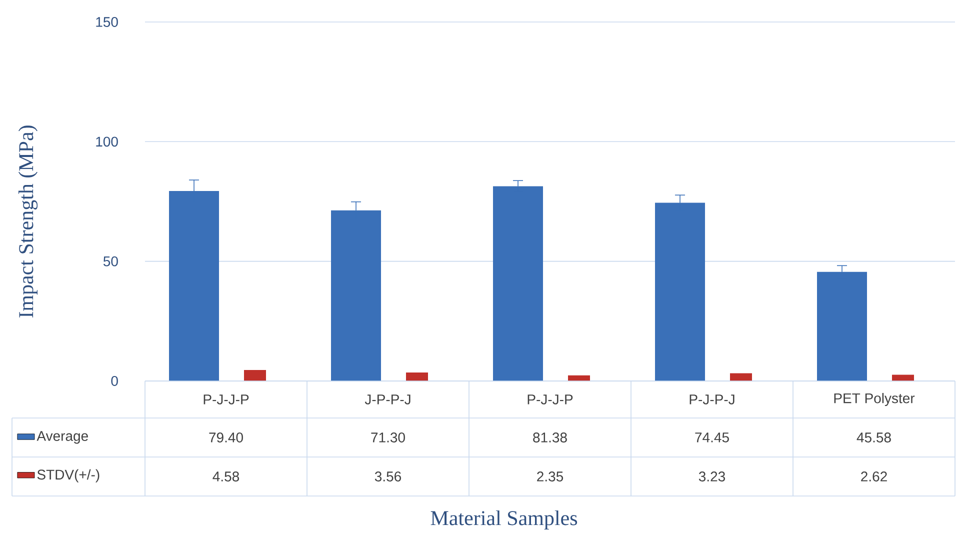 The width and height of the screenshot is (961, 548). Describe the element at coordinates (68, 475) in the screenshot. I see `legend-label: STDV(+/-)` at that location.